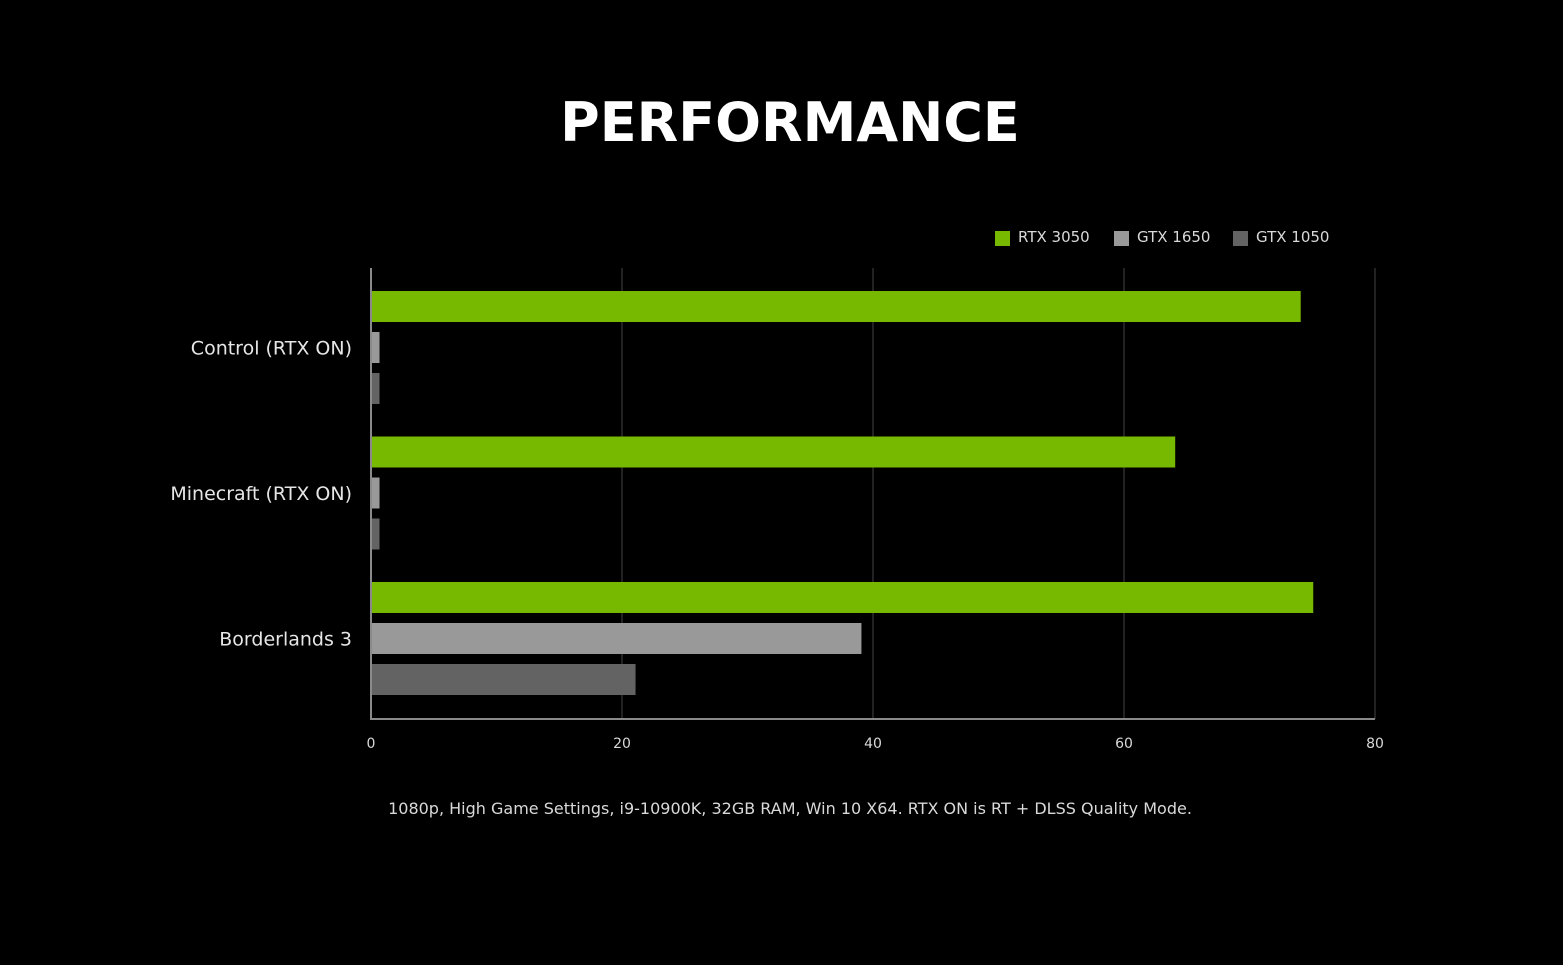 This screenshot has height=965, width=1563. I want to click on category-label-control-rtx-on: Control (RTX ON), so click(271, 349).